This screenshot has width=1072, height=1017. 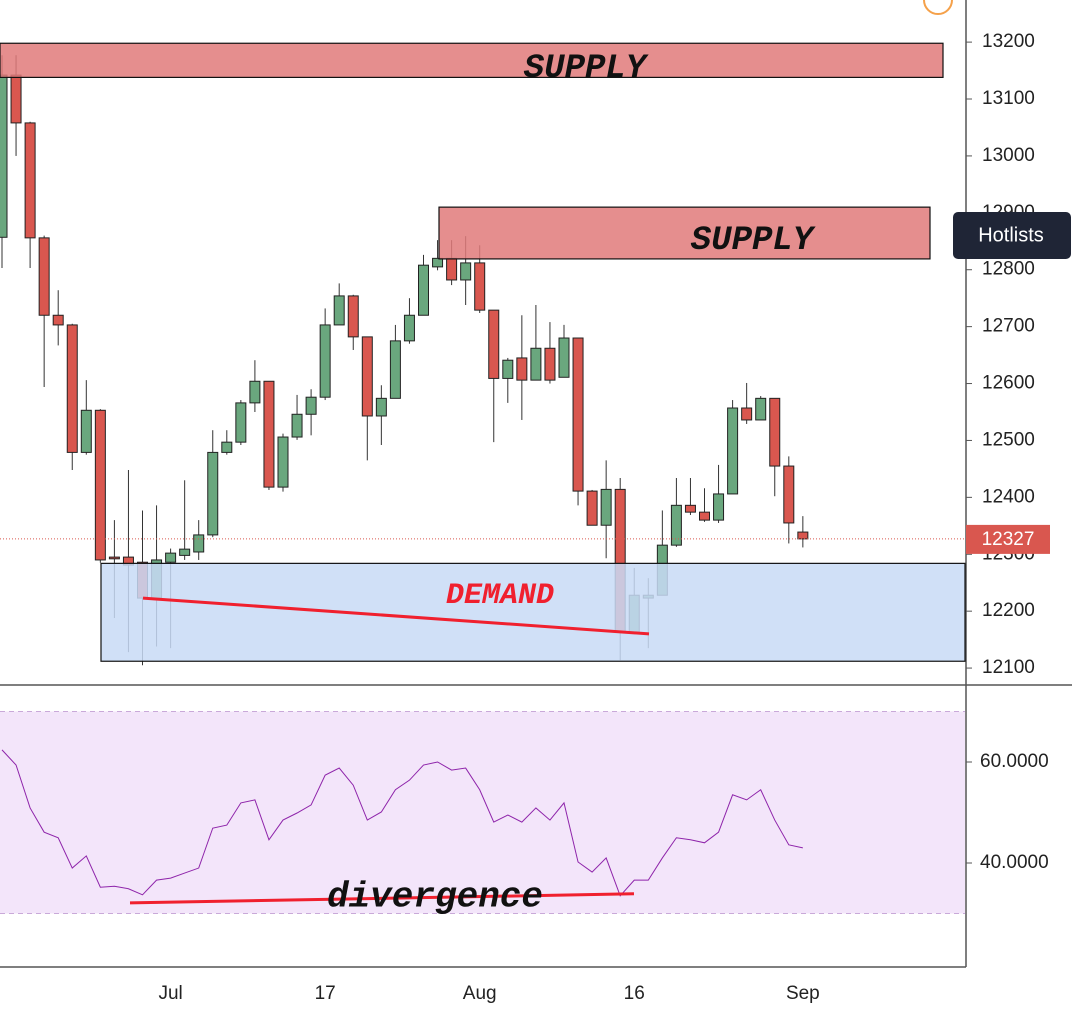 I want to click on y-tick-label: 40.0000, so click(x=1014, y=862).